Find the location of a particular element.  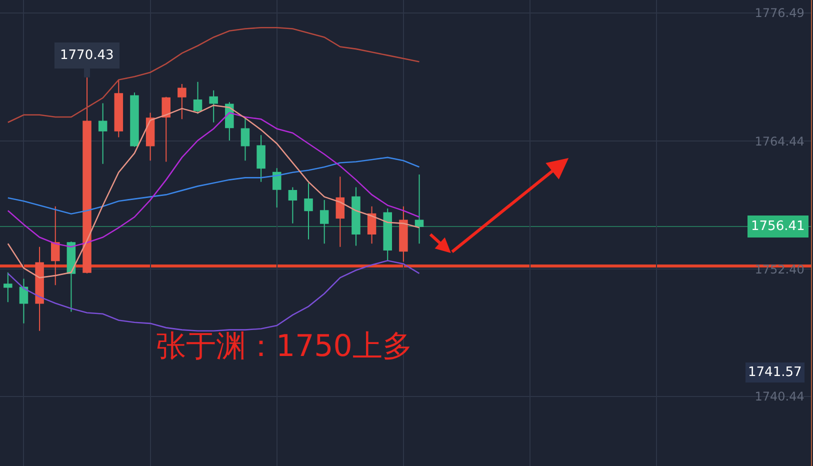

annotation: 张于渊：1750上多 is located at coordinates (284, 346).